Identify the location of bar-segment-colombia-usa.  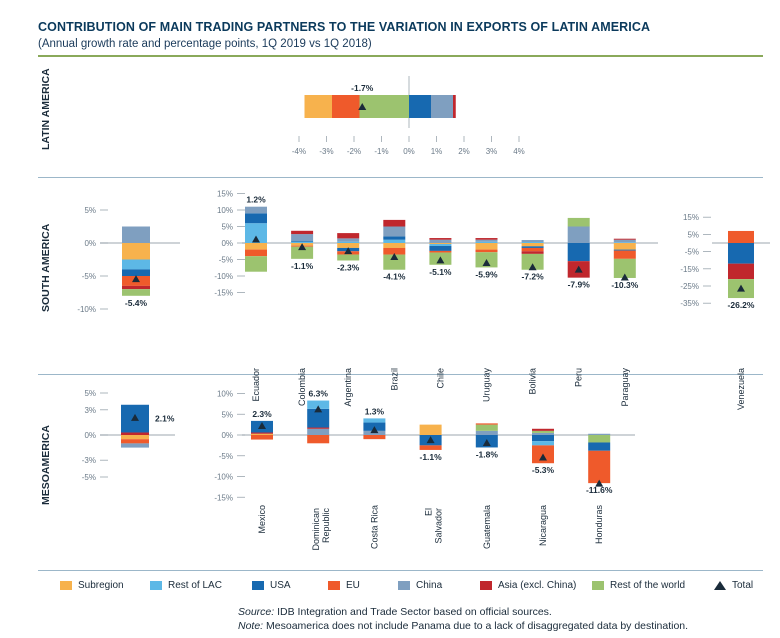
(302, 241).